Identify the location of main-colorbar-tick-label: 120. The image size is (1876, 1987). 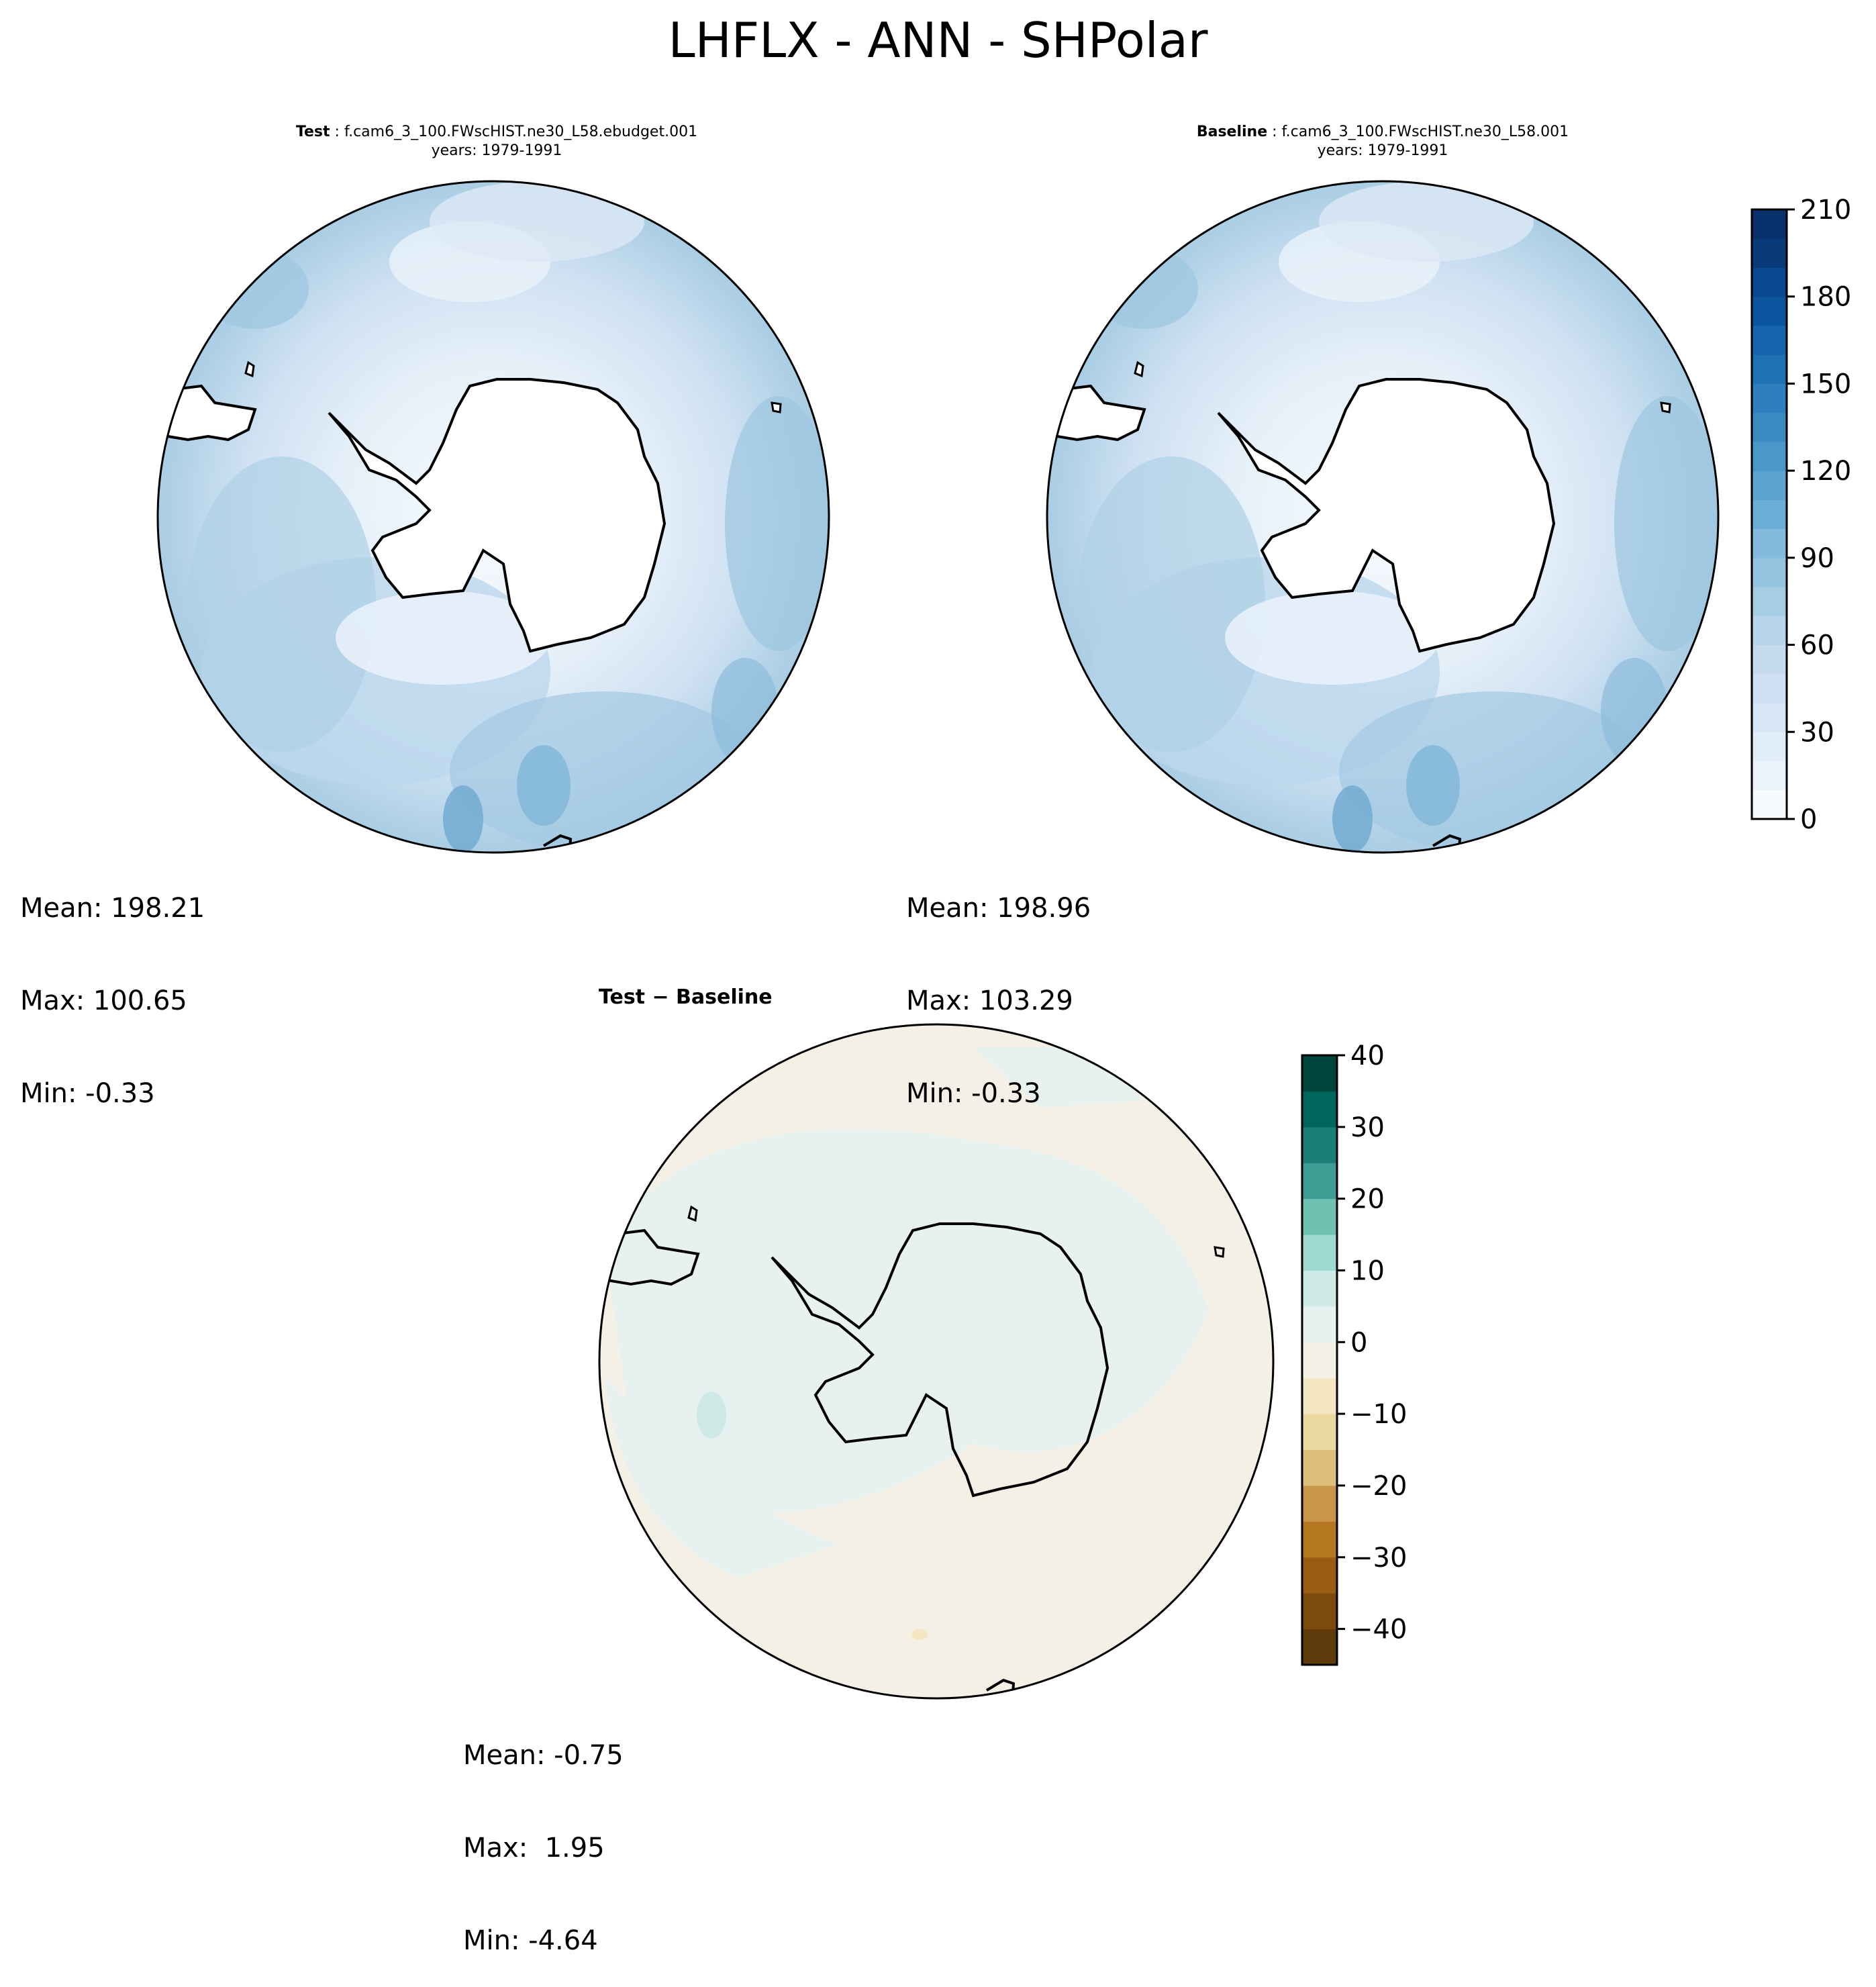
(1826, 472).